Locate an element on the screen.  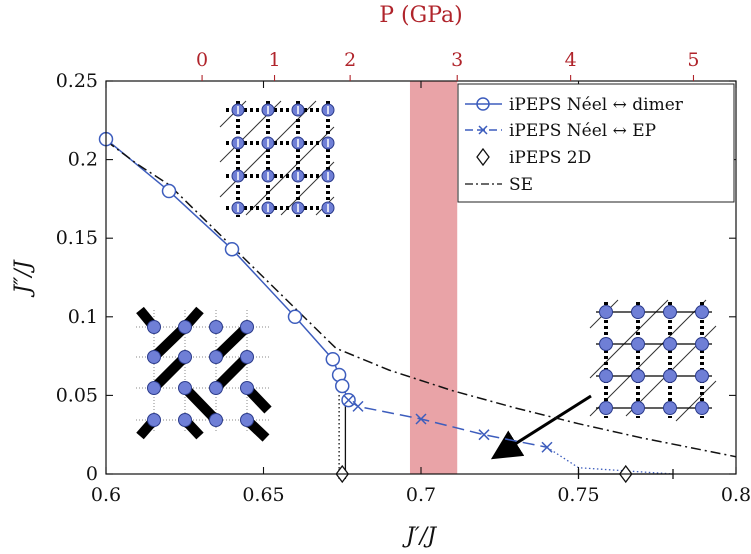
y-tick-label: 0 is located at coordinates (92, 474).